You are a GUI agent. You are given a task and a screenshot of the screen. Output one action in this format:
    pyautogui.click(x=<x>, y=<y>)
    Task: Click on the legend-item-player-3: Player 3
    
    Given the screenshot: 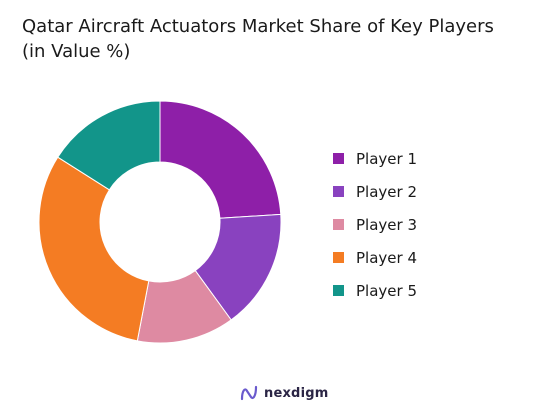 What is the action you would take?
    pyautogui.click(x=375, y=224)
    